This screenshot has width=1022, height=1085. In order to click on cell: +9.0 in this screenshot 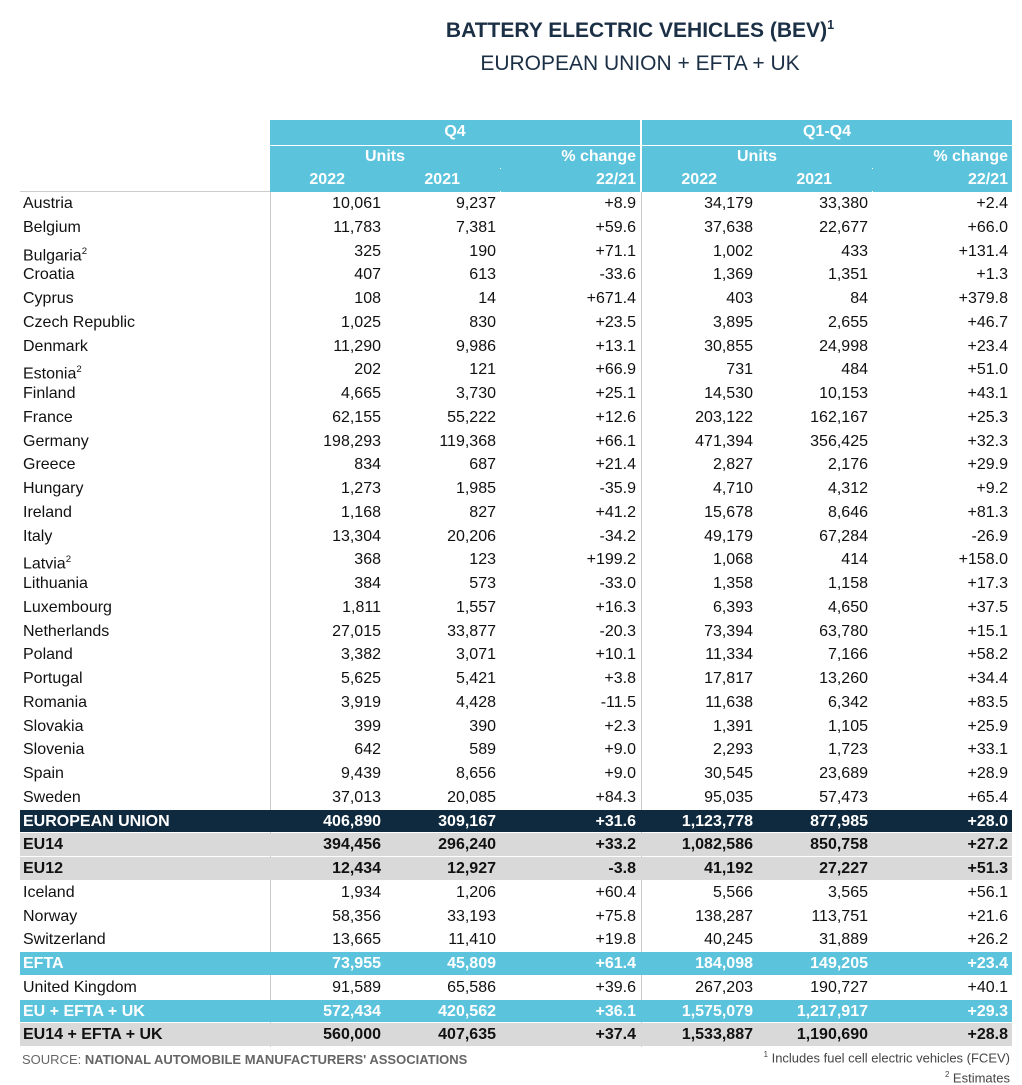, I will do `click(620, 750)`.